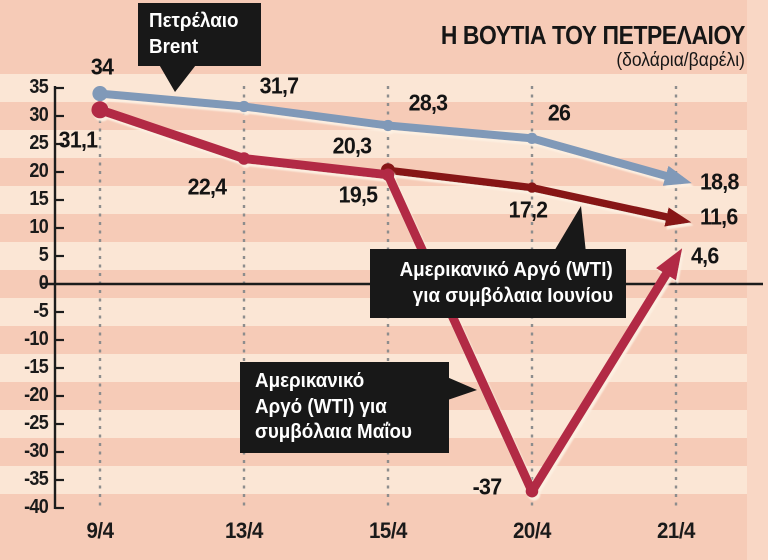 This screenshot has width=768, height=560. What do you see at coordinates (333, 432) in the screenshot?
I see `callout-wti-may-line3: συμβόλαια Μαΐου` at bounding box center [333, 432].